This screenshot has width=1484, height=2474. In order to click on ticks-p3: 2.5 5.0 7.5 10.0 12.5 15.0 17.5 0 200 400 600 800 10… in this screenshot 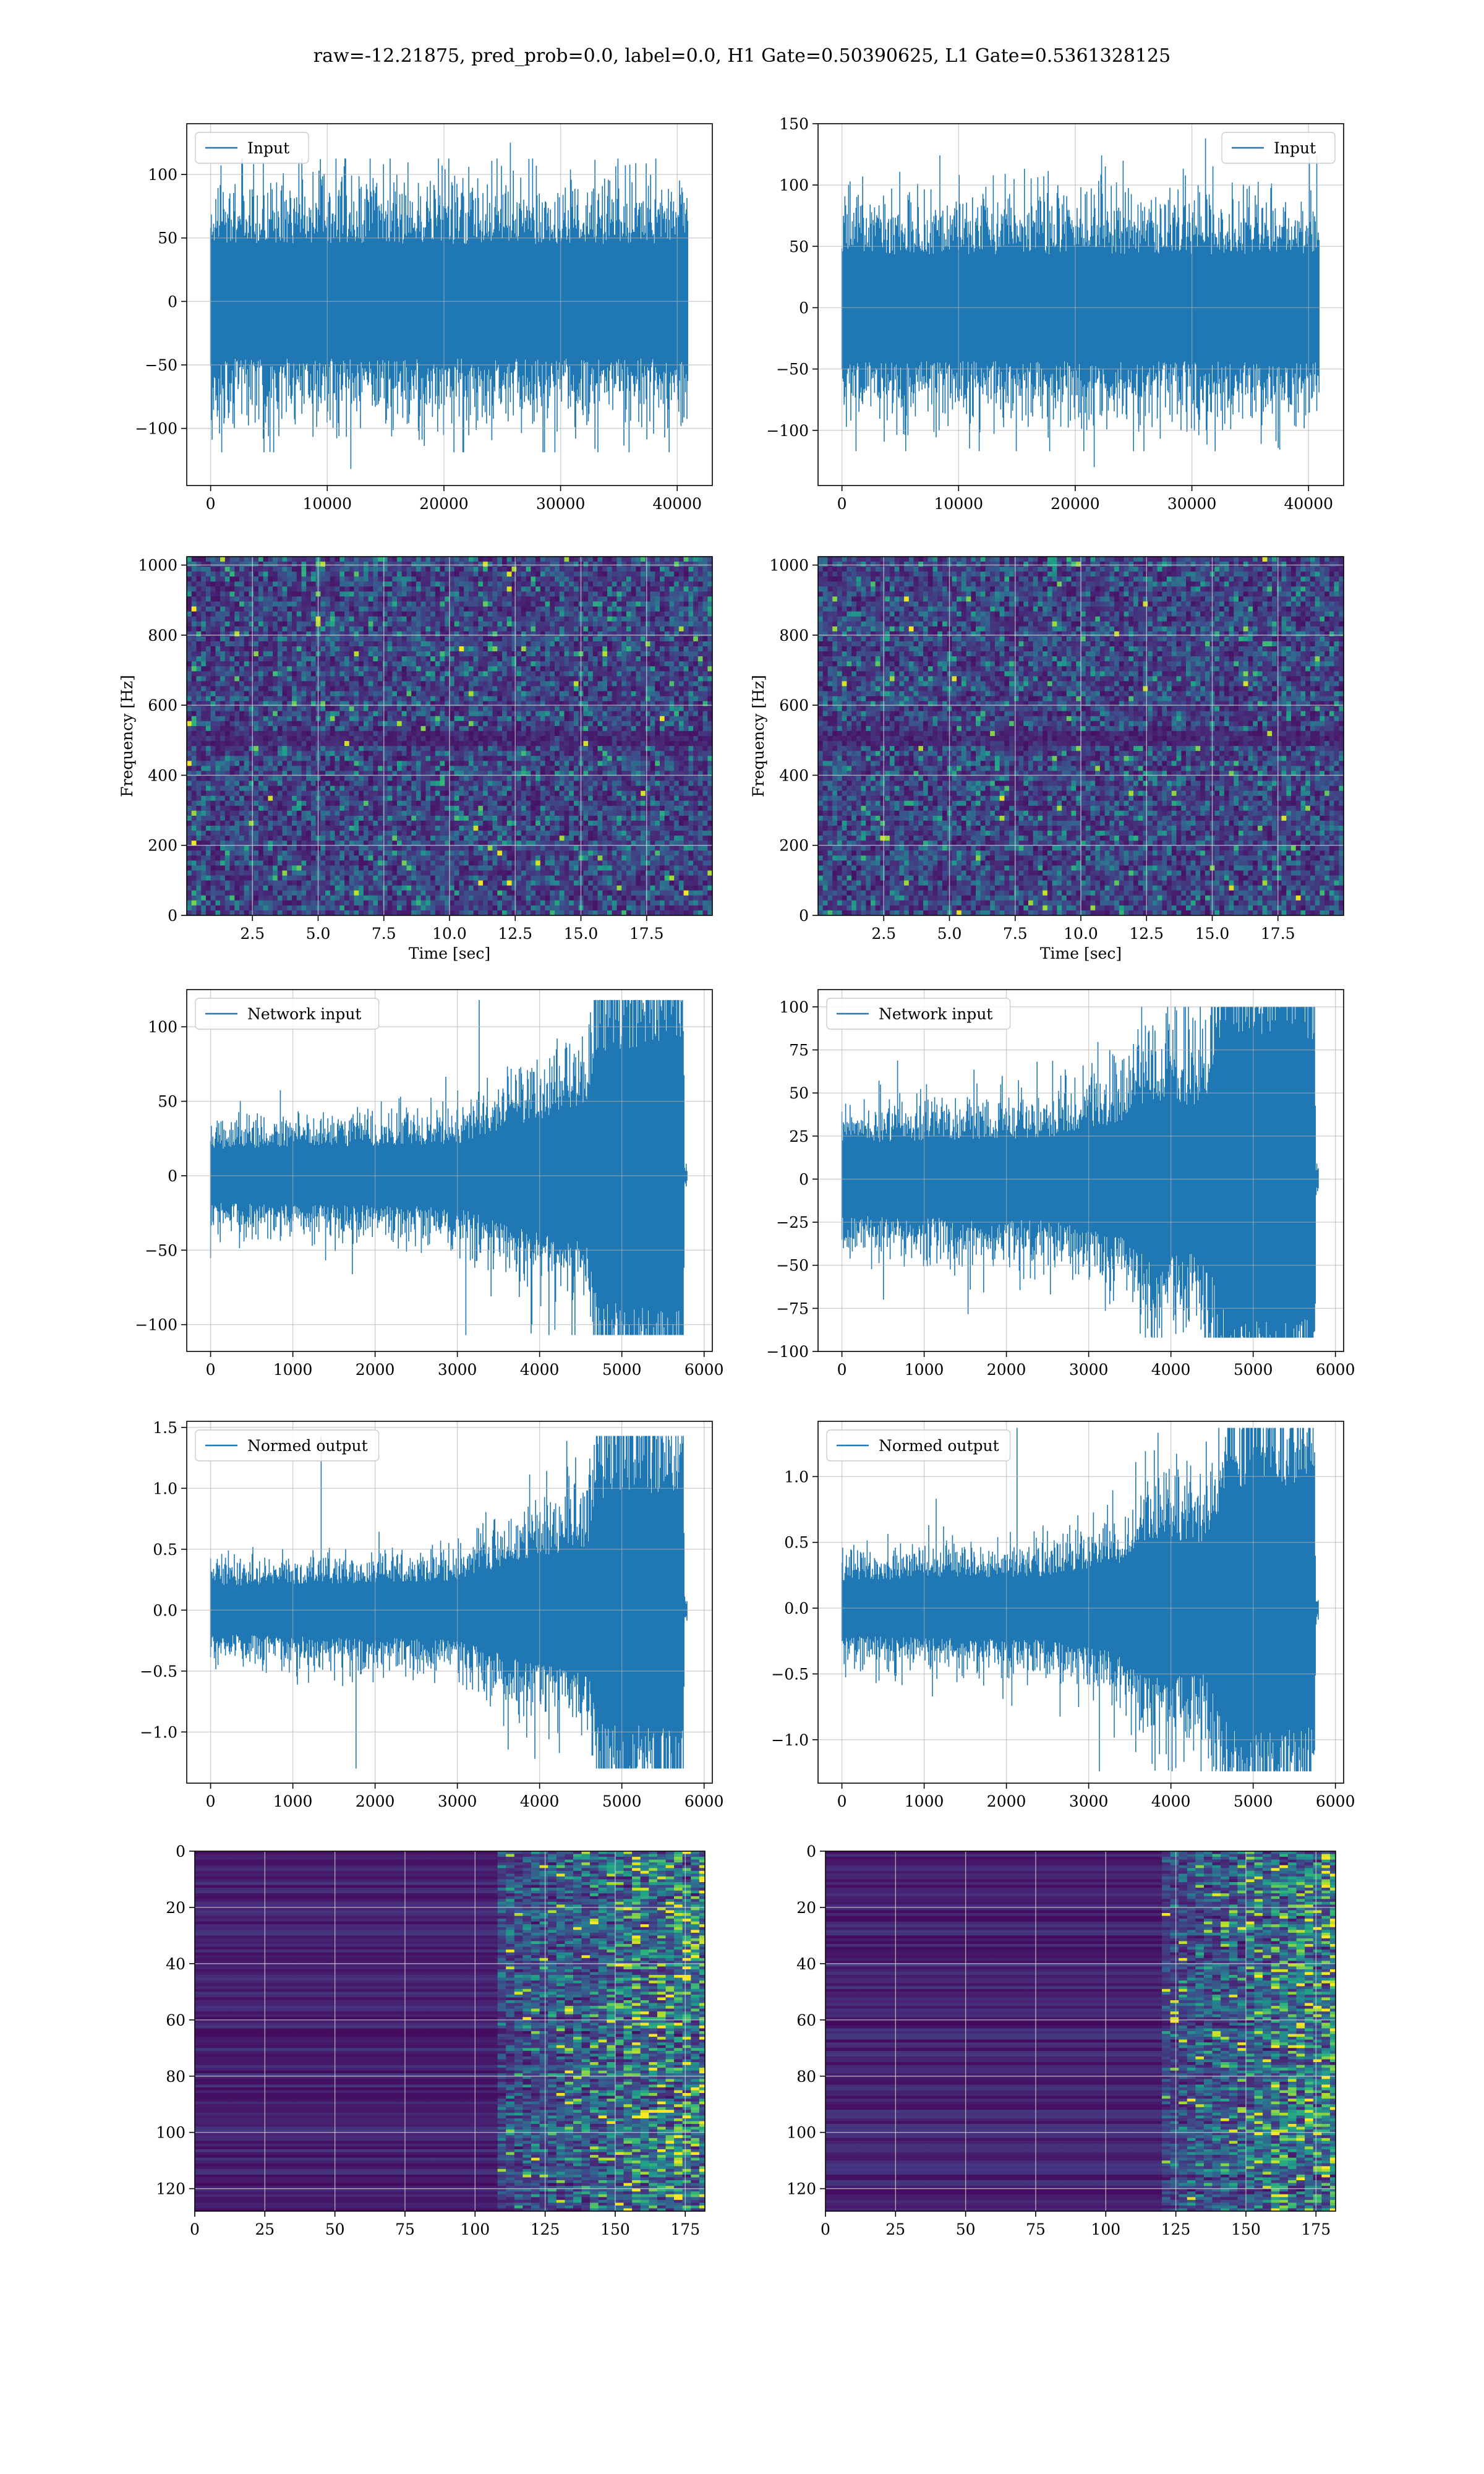, I will do `click(1032, 750)`.